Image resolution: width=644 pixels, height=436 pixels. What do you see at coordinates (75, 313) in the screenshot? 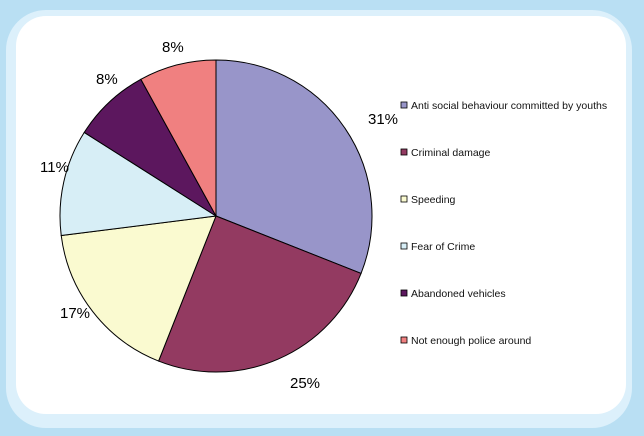
I see `slice-percentage-label: 17%` at bounding box center [75, 313].